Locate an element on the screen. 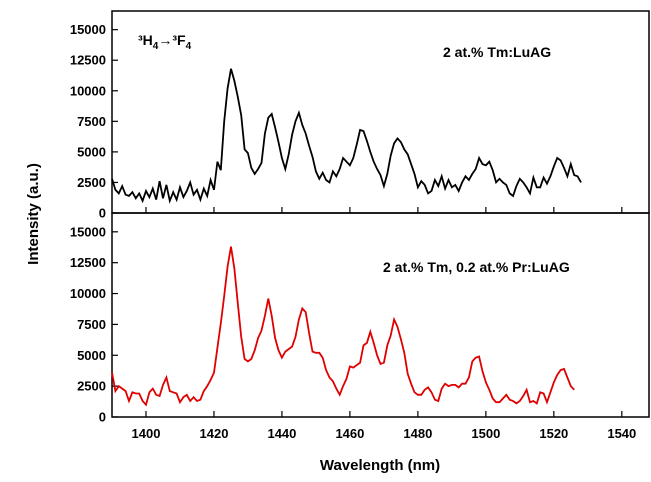 This screenshot has width=651, height=482. bottom-y-tick-label: 7500 is located at coordinates (91, 324).